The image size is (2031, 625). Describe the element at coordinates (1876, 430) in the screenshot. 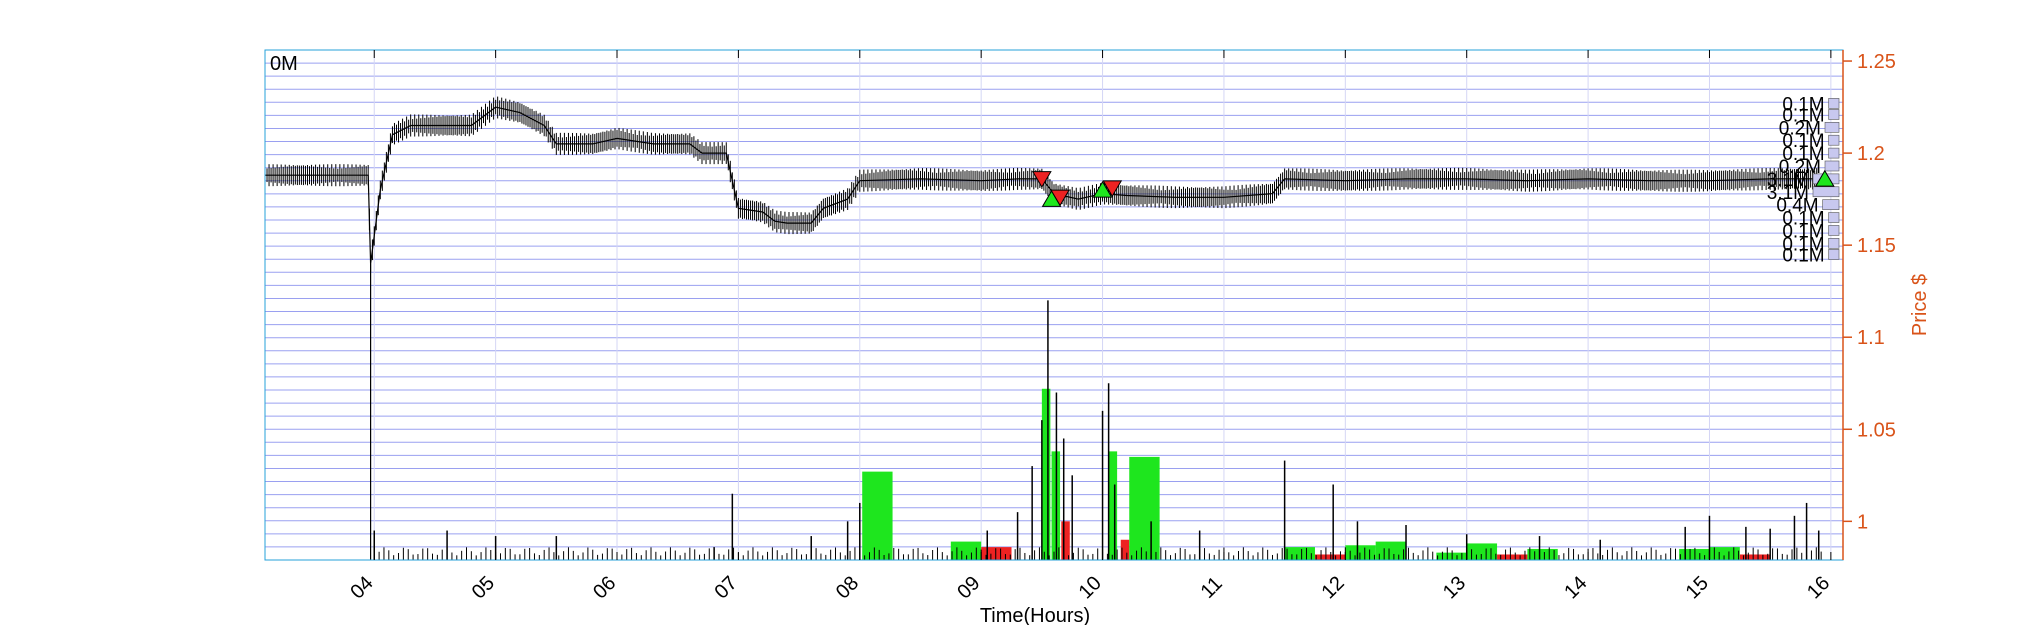

I see `y-tick-label: 1.05` at that location.